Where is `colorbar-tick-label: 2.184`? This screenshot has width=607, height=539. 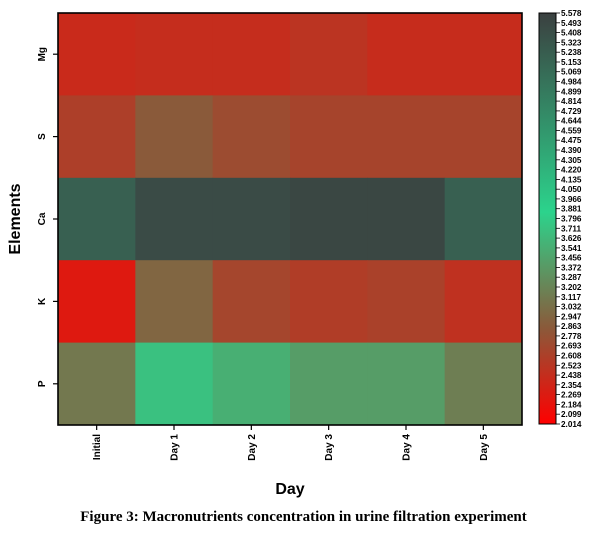
colorbar-tick-label: 2.184 is located at coordinates (571, 404).